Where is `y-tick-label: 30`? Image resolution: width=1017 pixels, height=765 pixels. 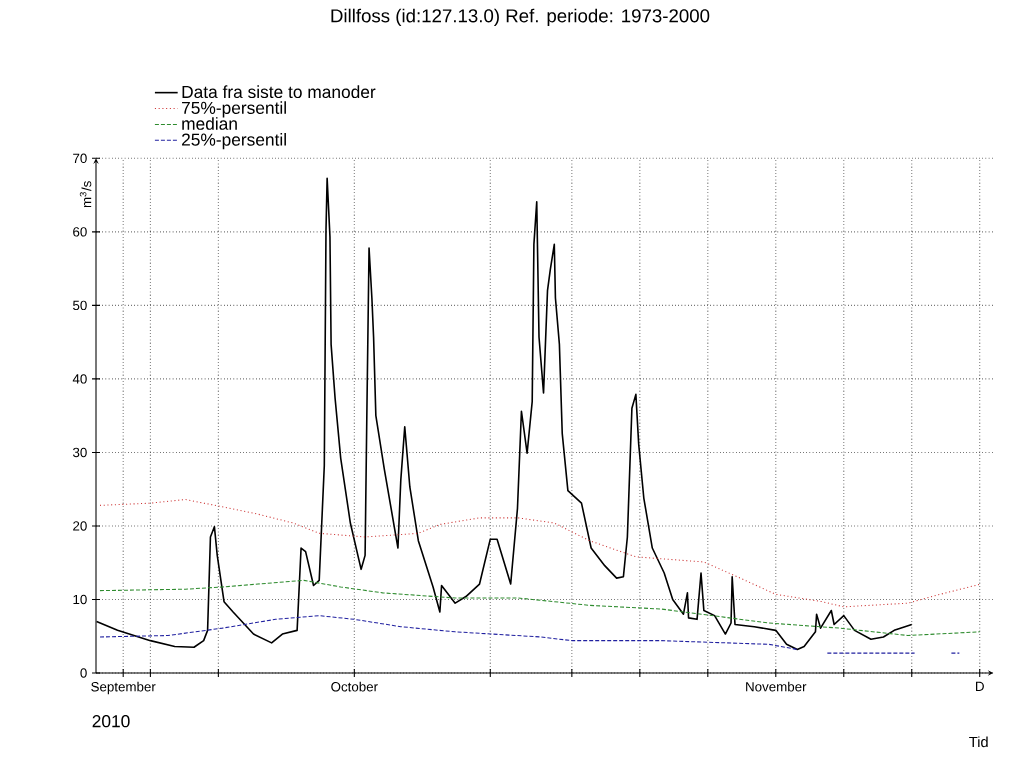
y-tick-label: 30 is located at coordinates (79, 452).